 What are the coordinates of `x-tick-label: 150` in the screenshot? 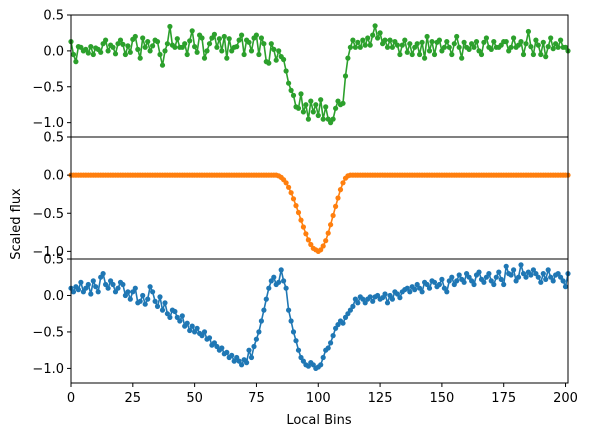 It's located at (441, 398).